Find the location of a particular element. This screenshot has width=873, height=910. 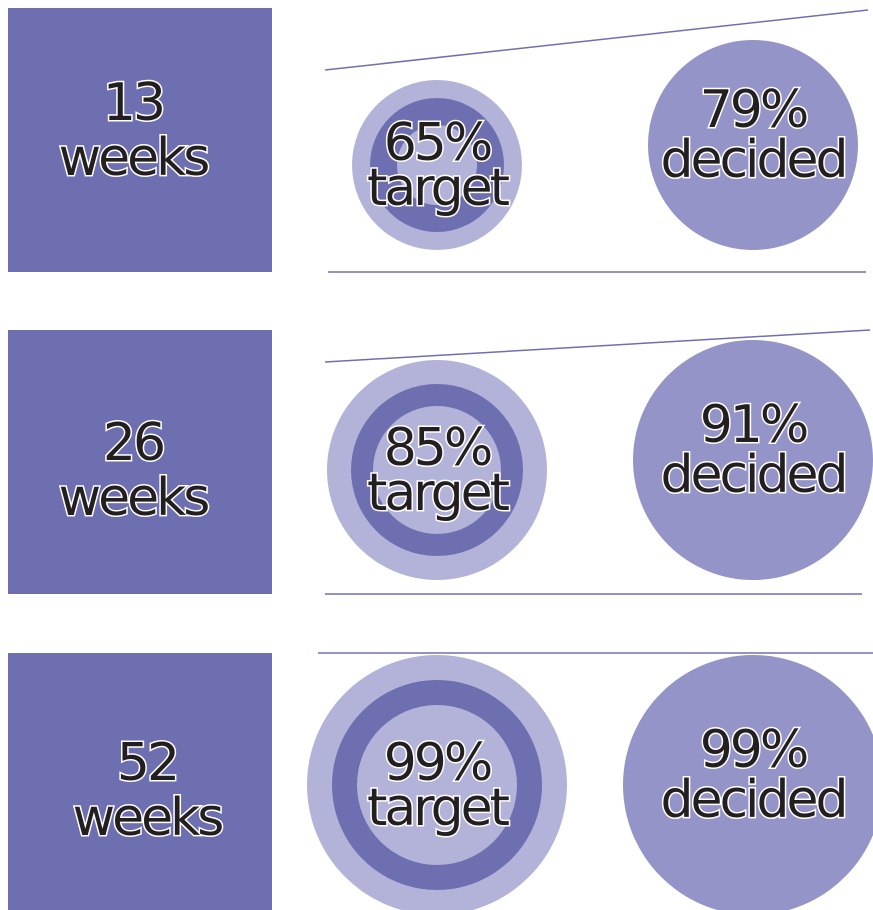

decided-percent: 79% is located at coordinates (753, 110).